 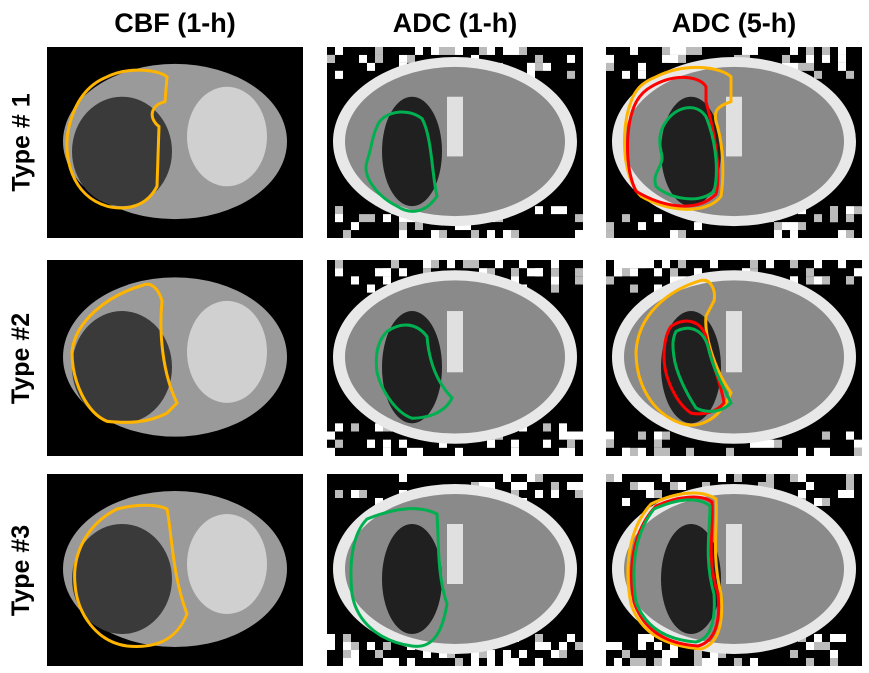 What do you see at coordinates (412, 151) in the screenshot?
I see `lesion-region` at bounding box center [412, 151].